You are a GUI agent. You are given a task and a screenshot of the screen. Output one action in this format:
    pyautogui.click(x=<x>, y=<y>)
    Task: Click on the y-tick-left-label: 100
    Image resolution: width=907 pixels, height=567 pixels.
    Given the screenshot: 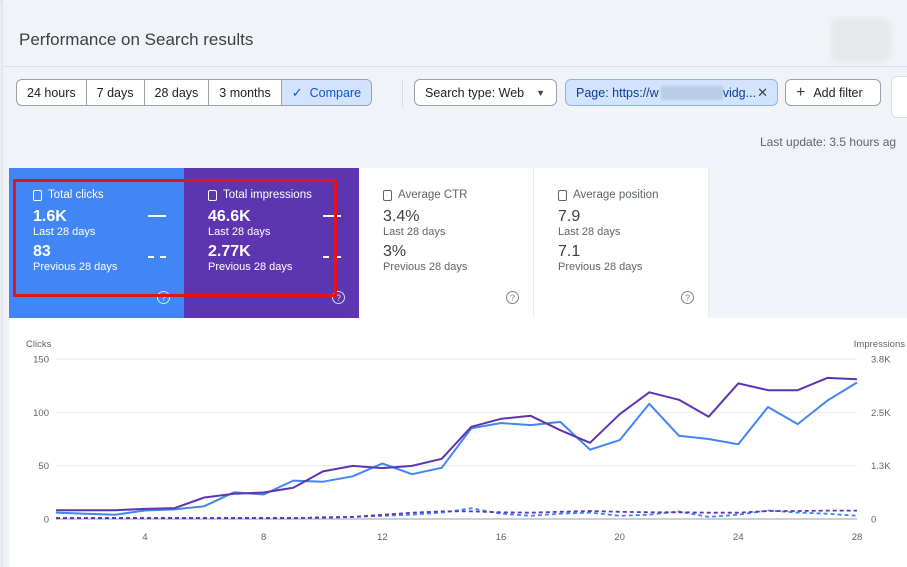 What is the action you would take?
    pyautogui.click(x=41, y=413)
    